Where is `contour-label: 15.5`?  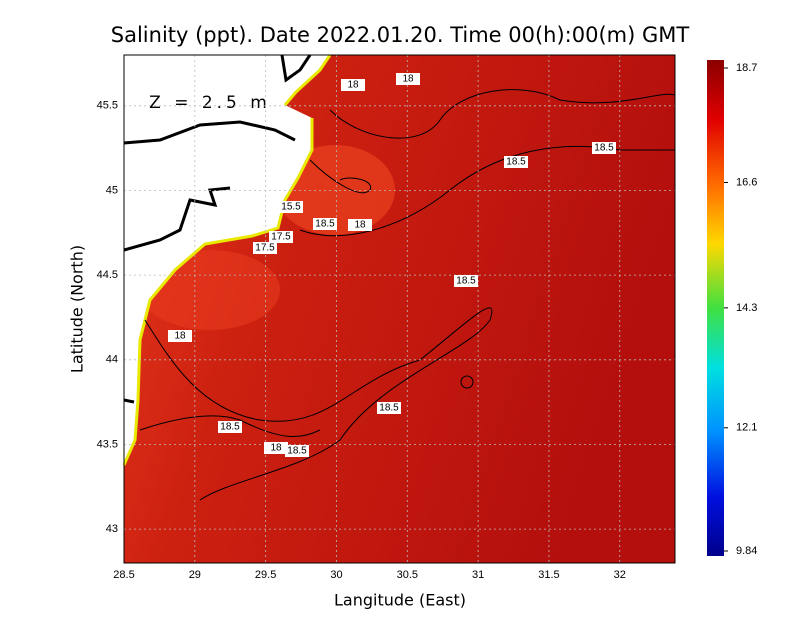 contour-label: 15.5 is located at coordinates (291, 207).